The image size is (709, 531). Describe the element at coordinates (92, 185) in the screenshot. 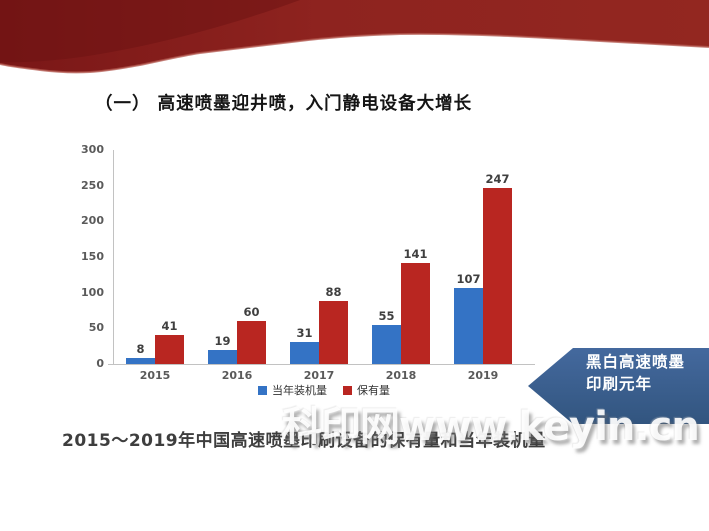

I see `y-tick-label: 250` at that location.